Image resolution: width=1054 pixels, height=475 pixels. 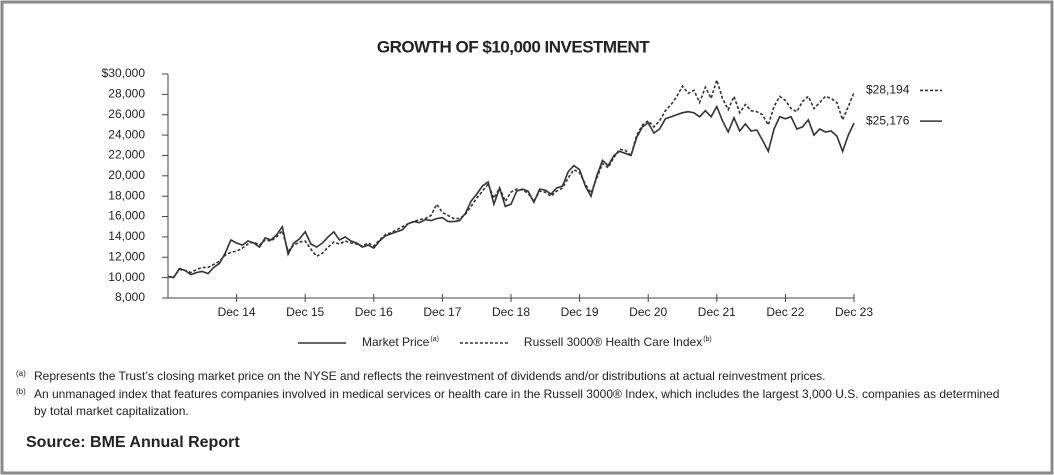 What do you see at coordinates (126, 175) in the screenshot?
I see `y-tick-label: 20,000` at bounding box center [126, 175].